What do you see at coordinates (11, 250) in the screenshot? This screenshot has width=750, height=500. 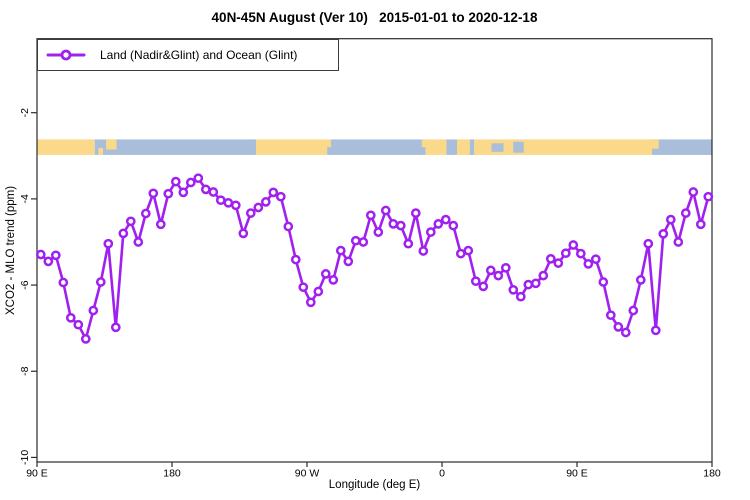 I see `y-axis-label: XCO2 - MLO trend (ppm)` at bounding box center [11, 250].